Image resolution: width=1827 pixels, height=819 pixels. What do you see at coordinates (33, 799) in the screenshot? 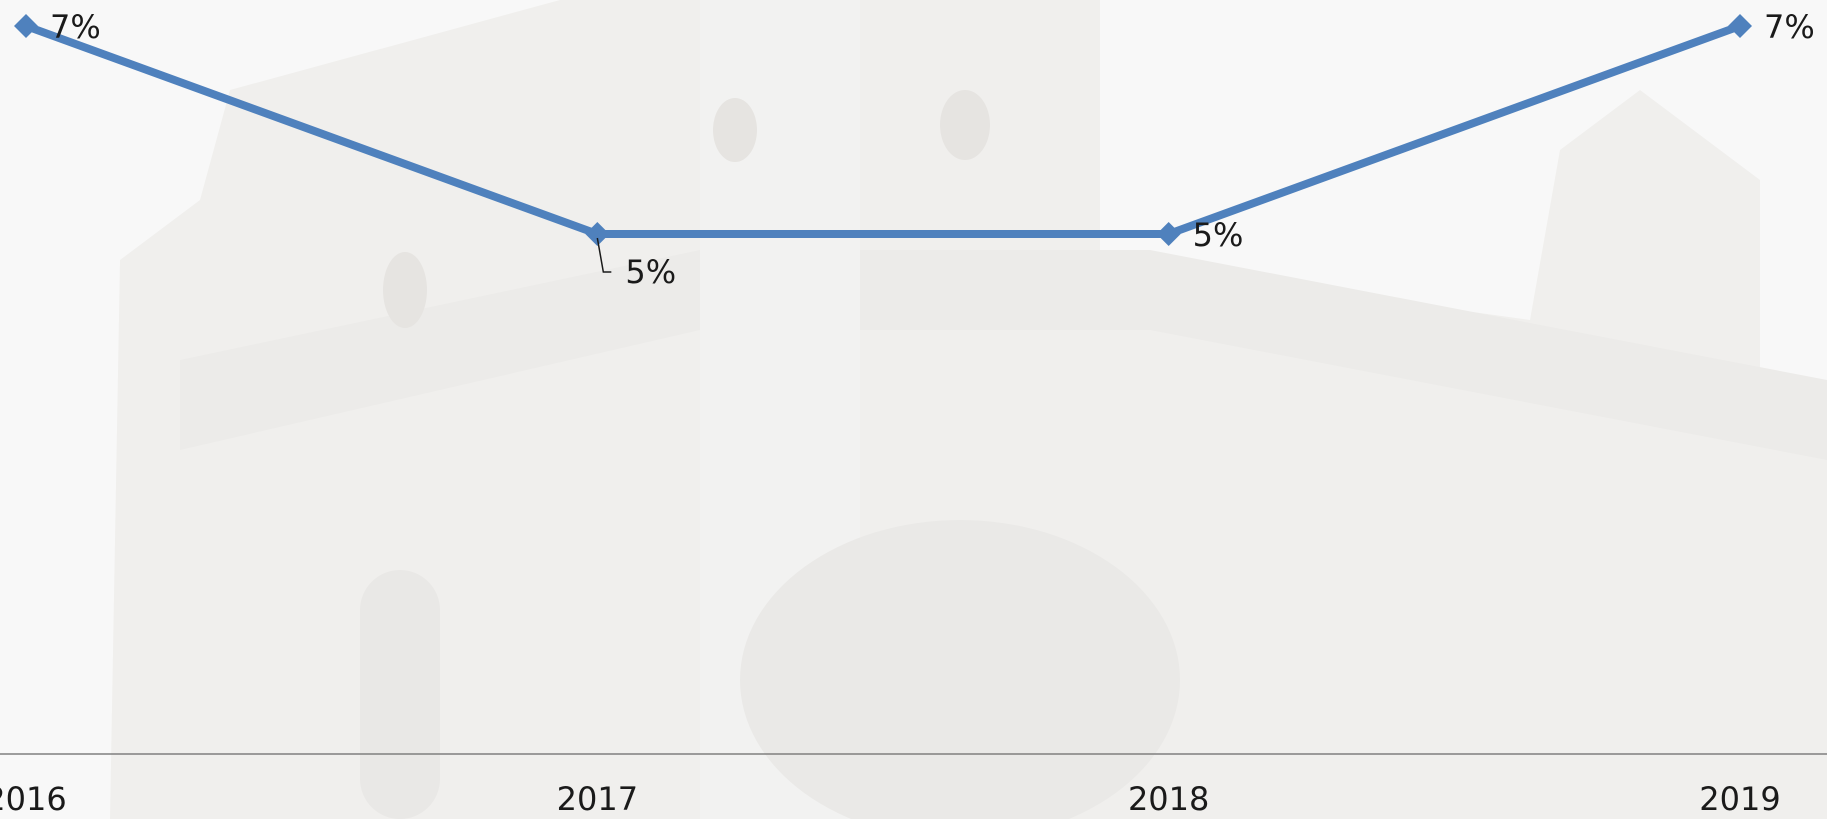
I see `x-tick-label: 2016` at bounding box center [33, 799].